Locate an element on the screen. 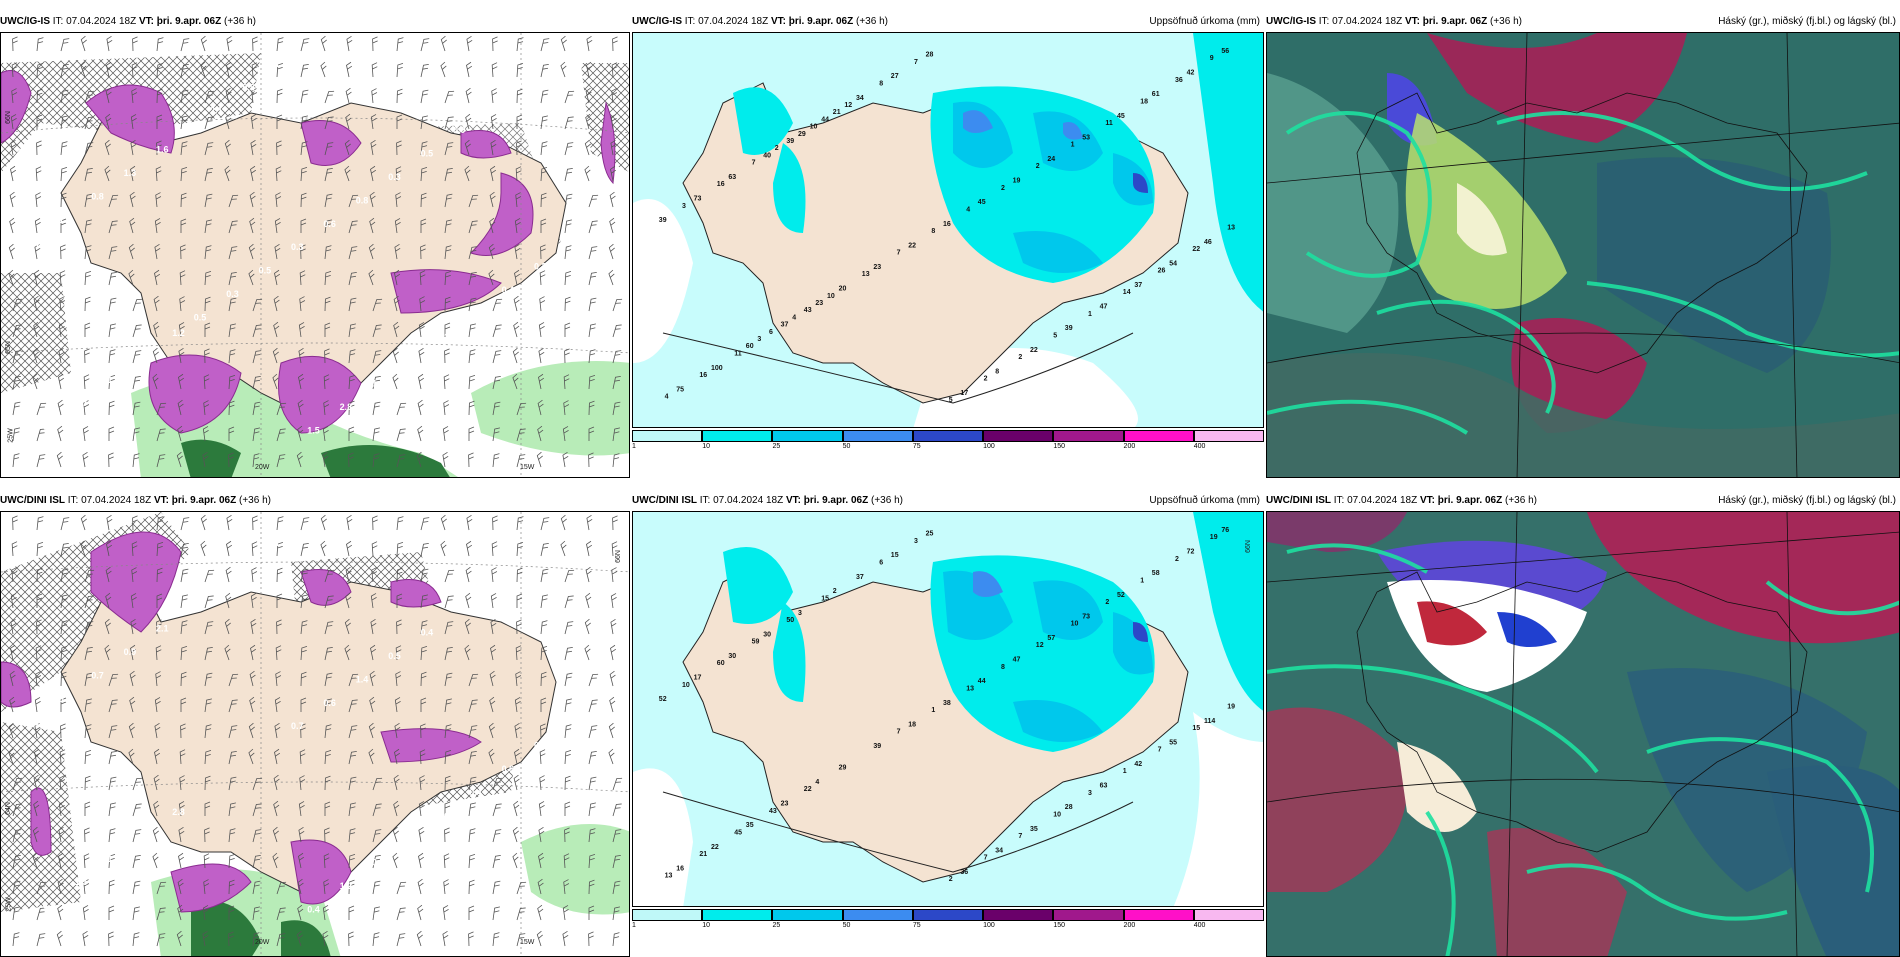 The width and height of the screenshot is (1900, 957). map-value-label: 9 is located at coordinates (1212, 58).